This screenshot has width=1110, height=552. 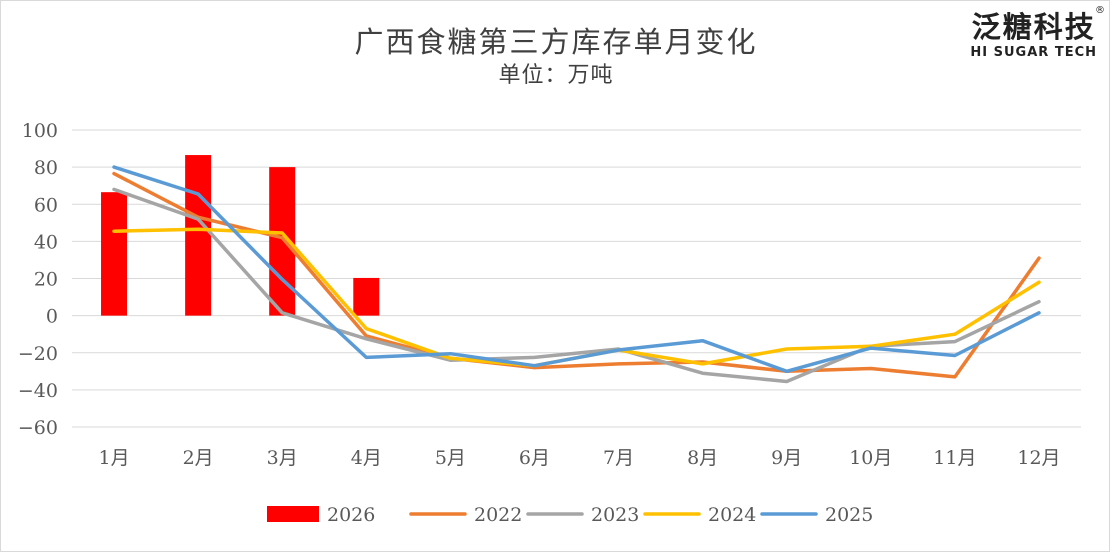 I want to click on y-tick-label: −40, so click(x=38, y=391).